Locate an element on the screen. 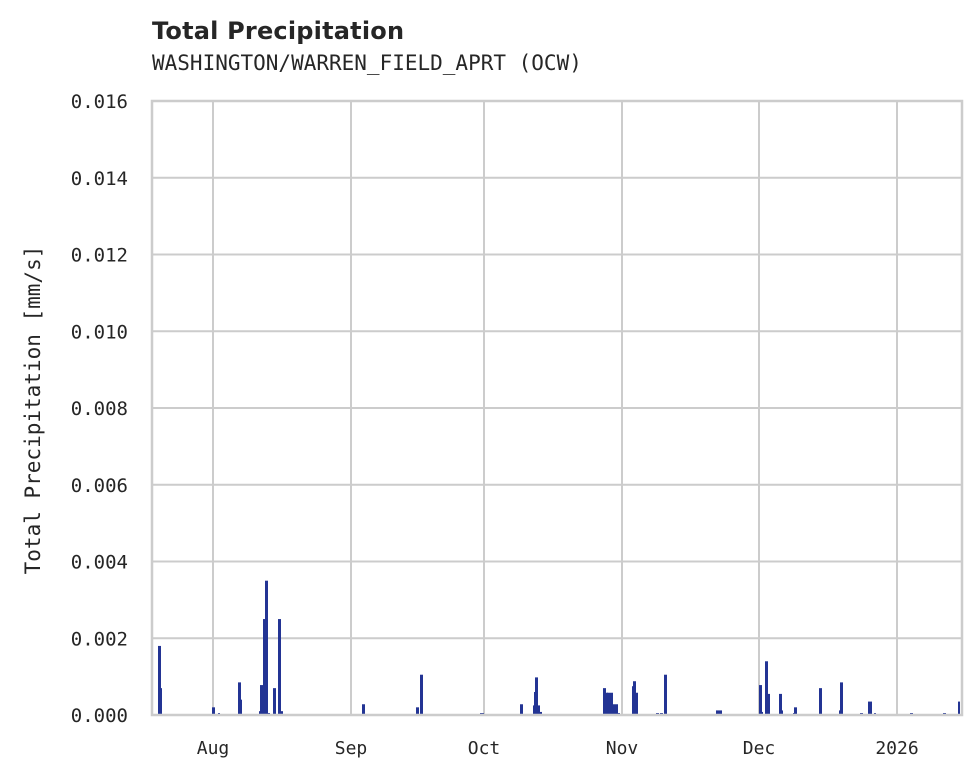  y-tick-label: 0.012 is located at coordinates (99, 256).